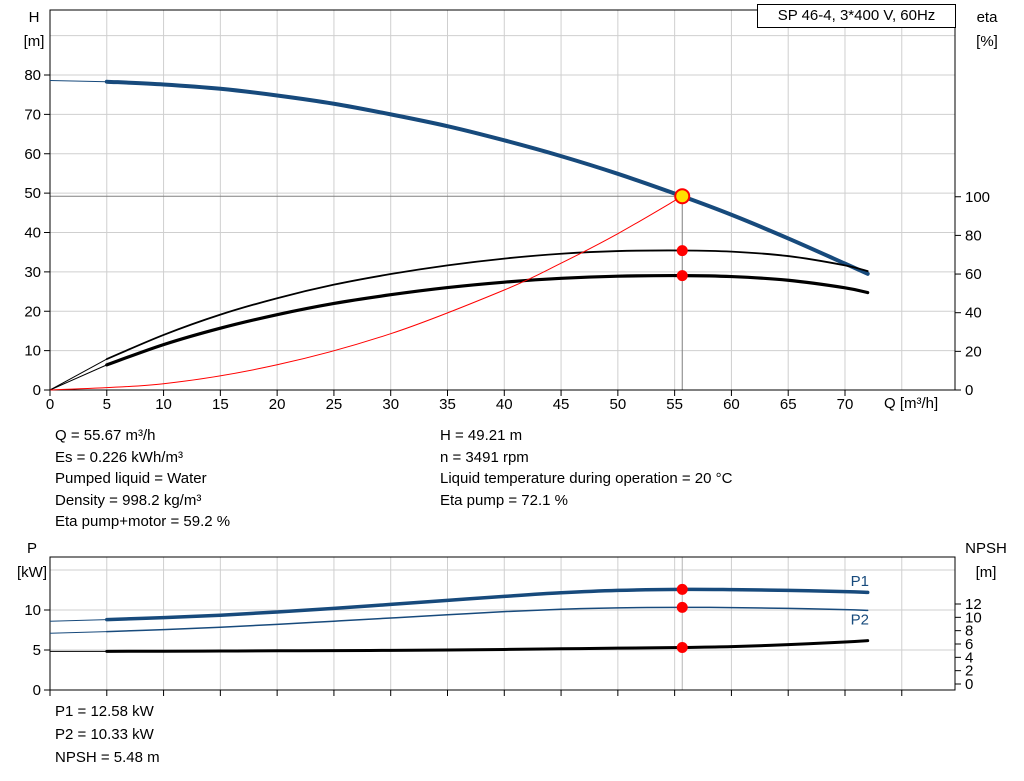  Describe the element at coordinates (104, 734) in the screenshot. I see `info-line-p2: P2 = 10.33 kW` at that location.